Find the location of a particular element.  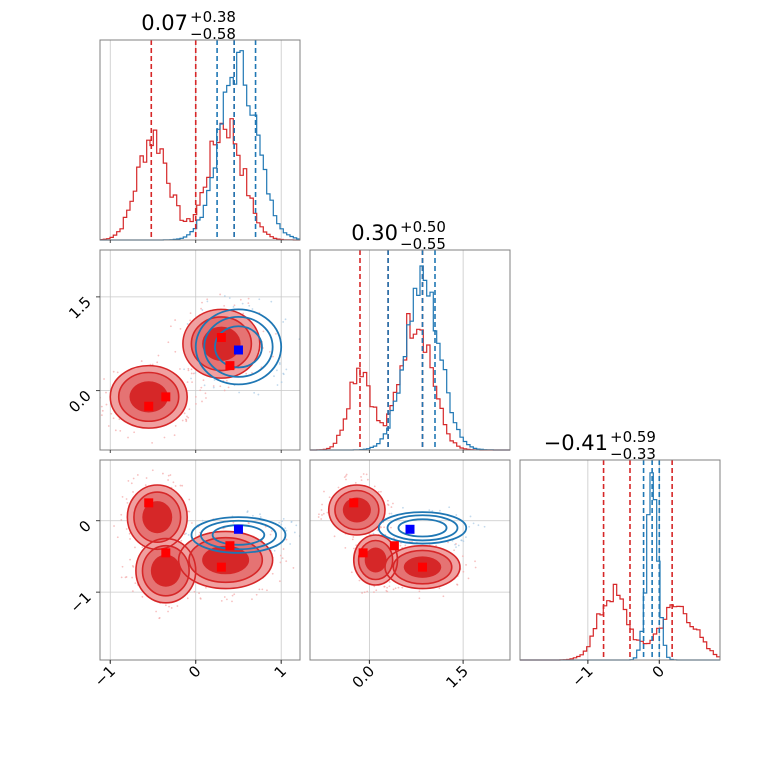

param-title-0: 0.07 is located at coordinates (164, 23).